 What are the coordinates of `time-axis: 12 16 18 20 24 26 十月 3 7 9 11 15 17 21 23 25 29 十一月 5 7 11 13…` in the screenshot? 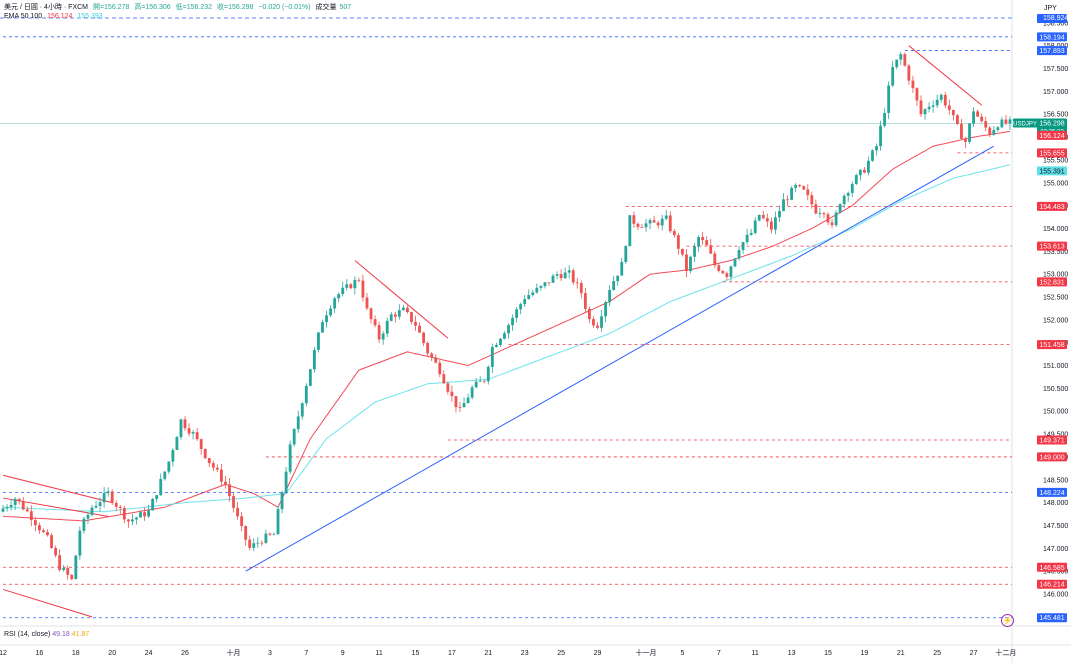 It's located at (508, 652).